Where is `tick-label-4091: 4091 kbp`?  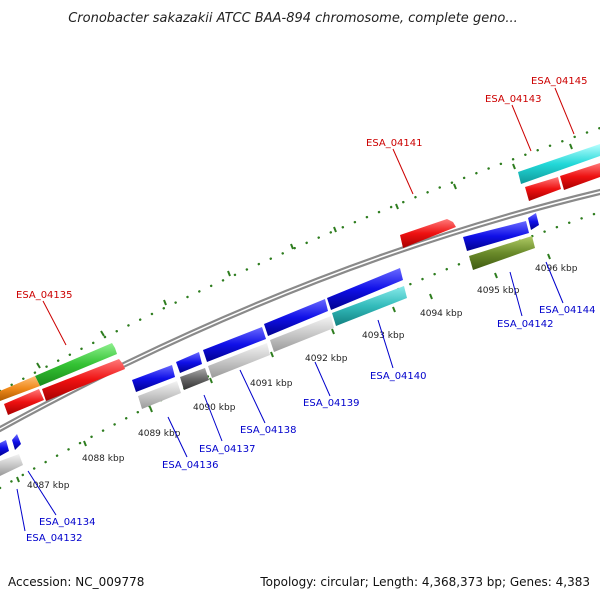
tick-label-4091: 4091 kbp is located at coordinates (271, 384).